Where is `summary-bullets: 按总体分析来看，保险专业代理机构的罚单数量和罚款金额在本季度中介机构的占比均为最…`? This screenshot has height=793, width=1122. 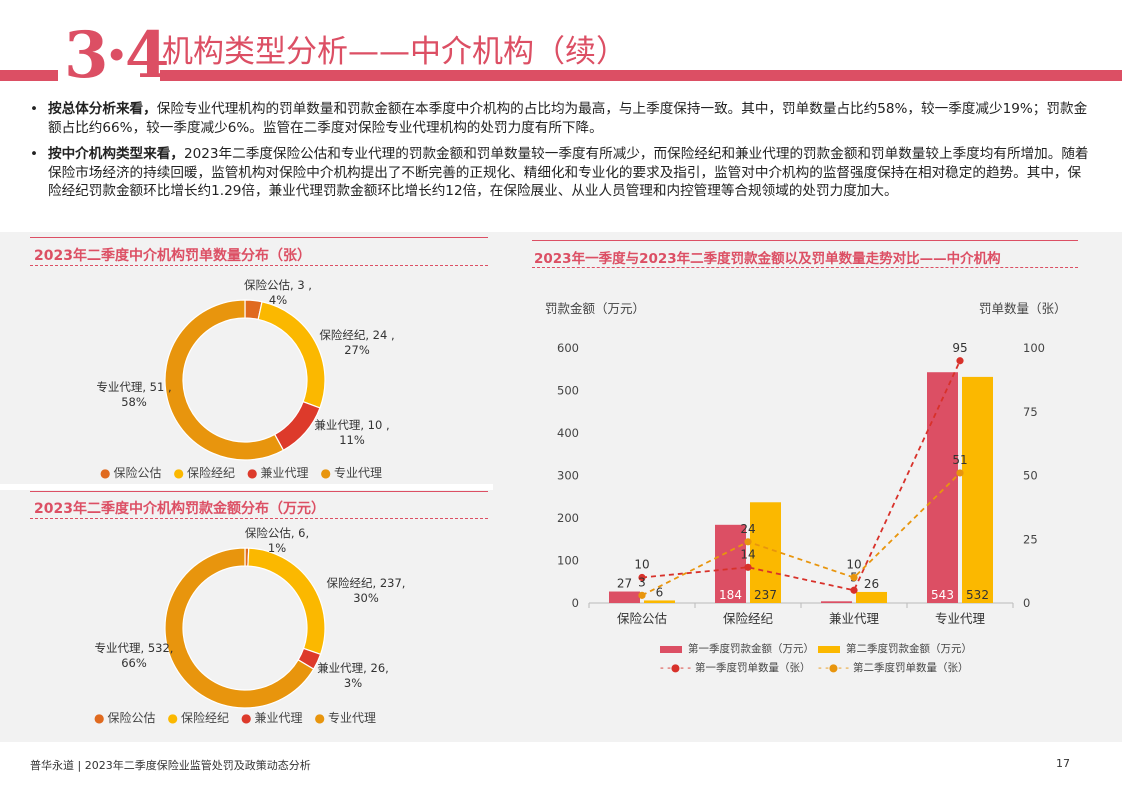
summary-bullets: 按总体分析来看，保险专业代理机构的罚单数量和罚款金额在本季度中介机构的占比均为最… is located at coordinates (561, 154).